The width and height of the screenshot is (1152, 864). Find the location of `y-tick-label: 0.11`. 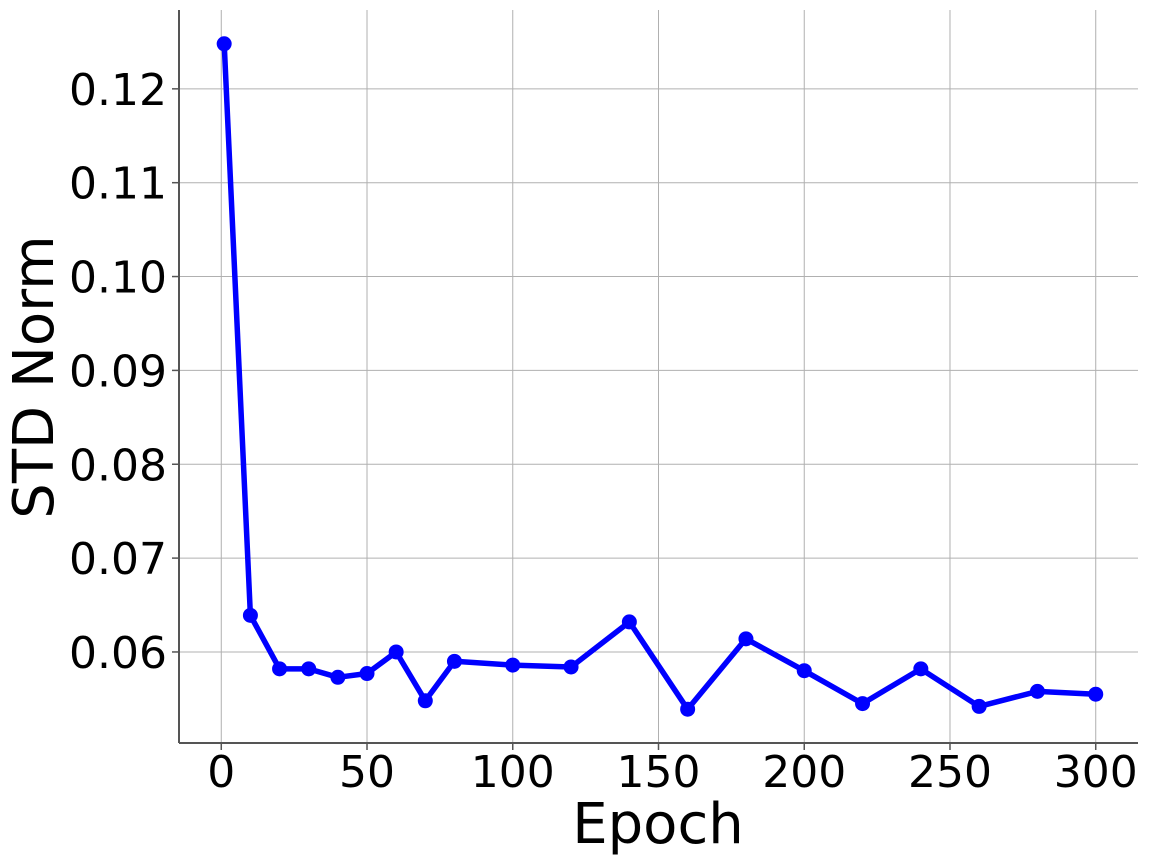

y-tick-label: 0.11 is located at coordinates (118, 184).